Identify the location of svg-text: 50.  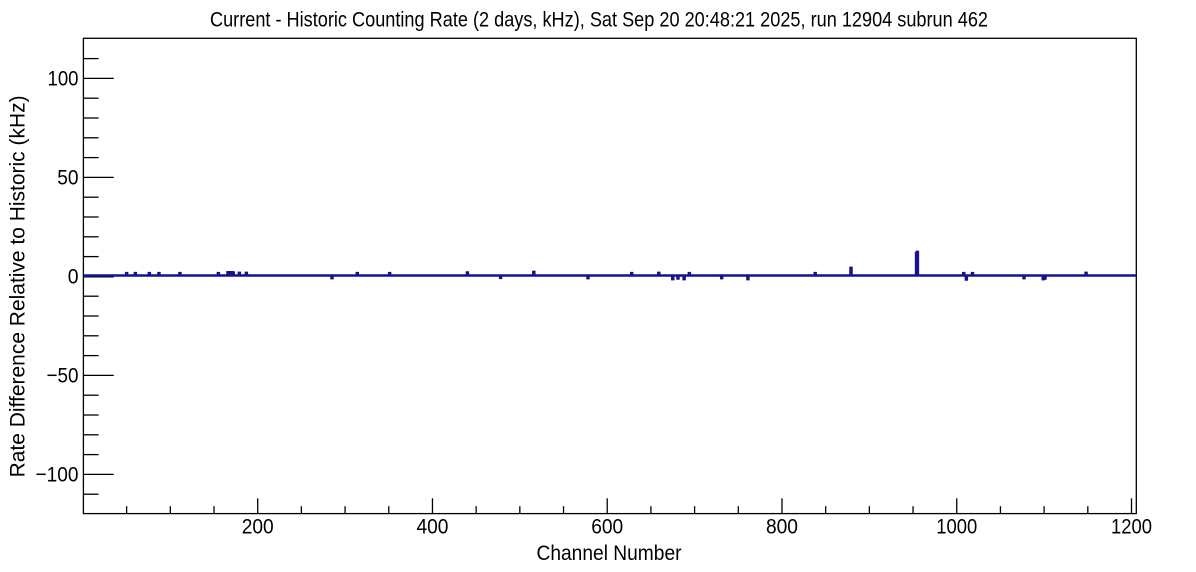
(67, 178).